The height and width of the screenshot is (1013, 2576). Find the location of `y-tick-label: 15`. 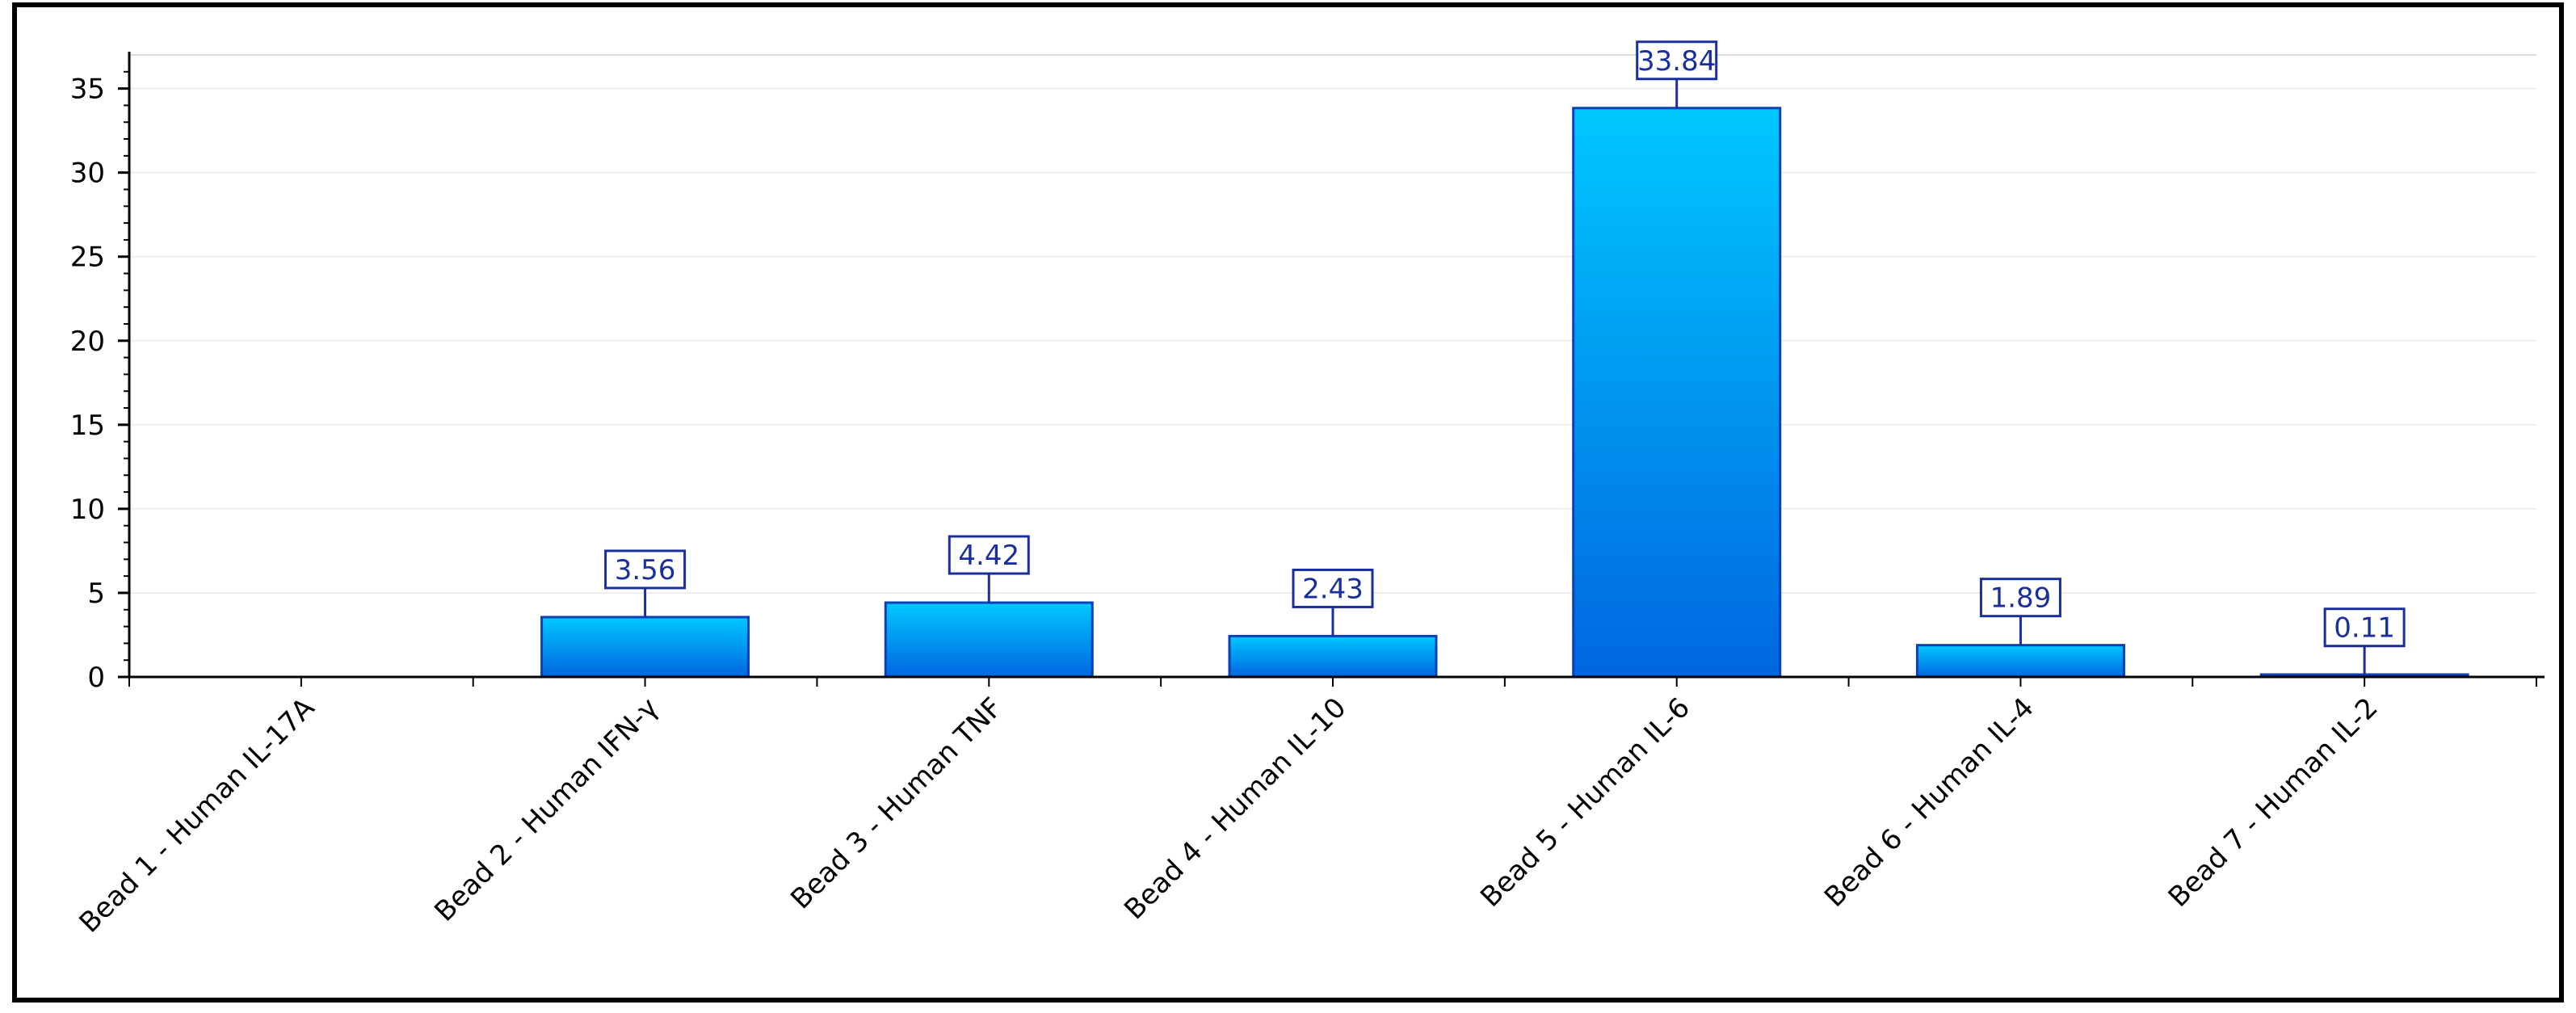

y-tick-label: 15 is located at coordinates (87, 426).